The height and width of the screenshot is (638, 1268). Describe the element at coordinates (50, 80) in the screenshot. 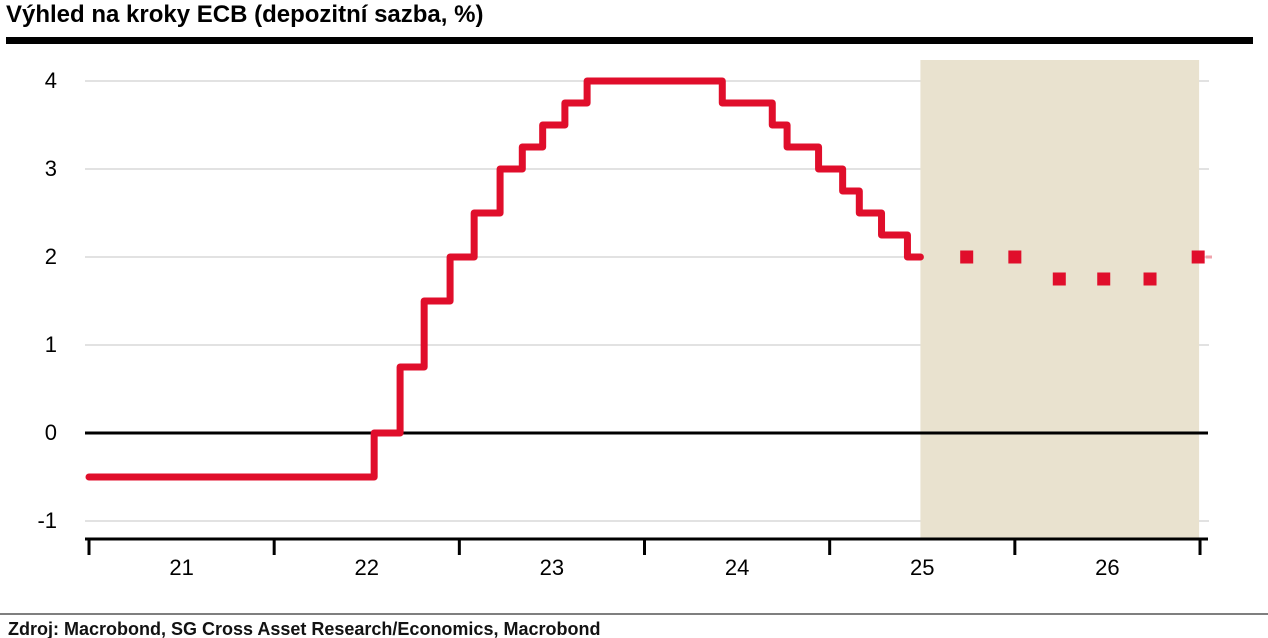

I see `y-axis-label: 4` at that location.